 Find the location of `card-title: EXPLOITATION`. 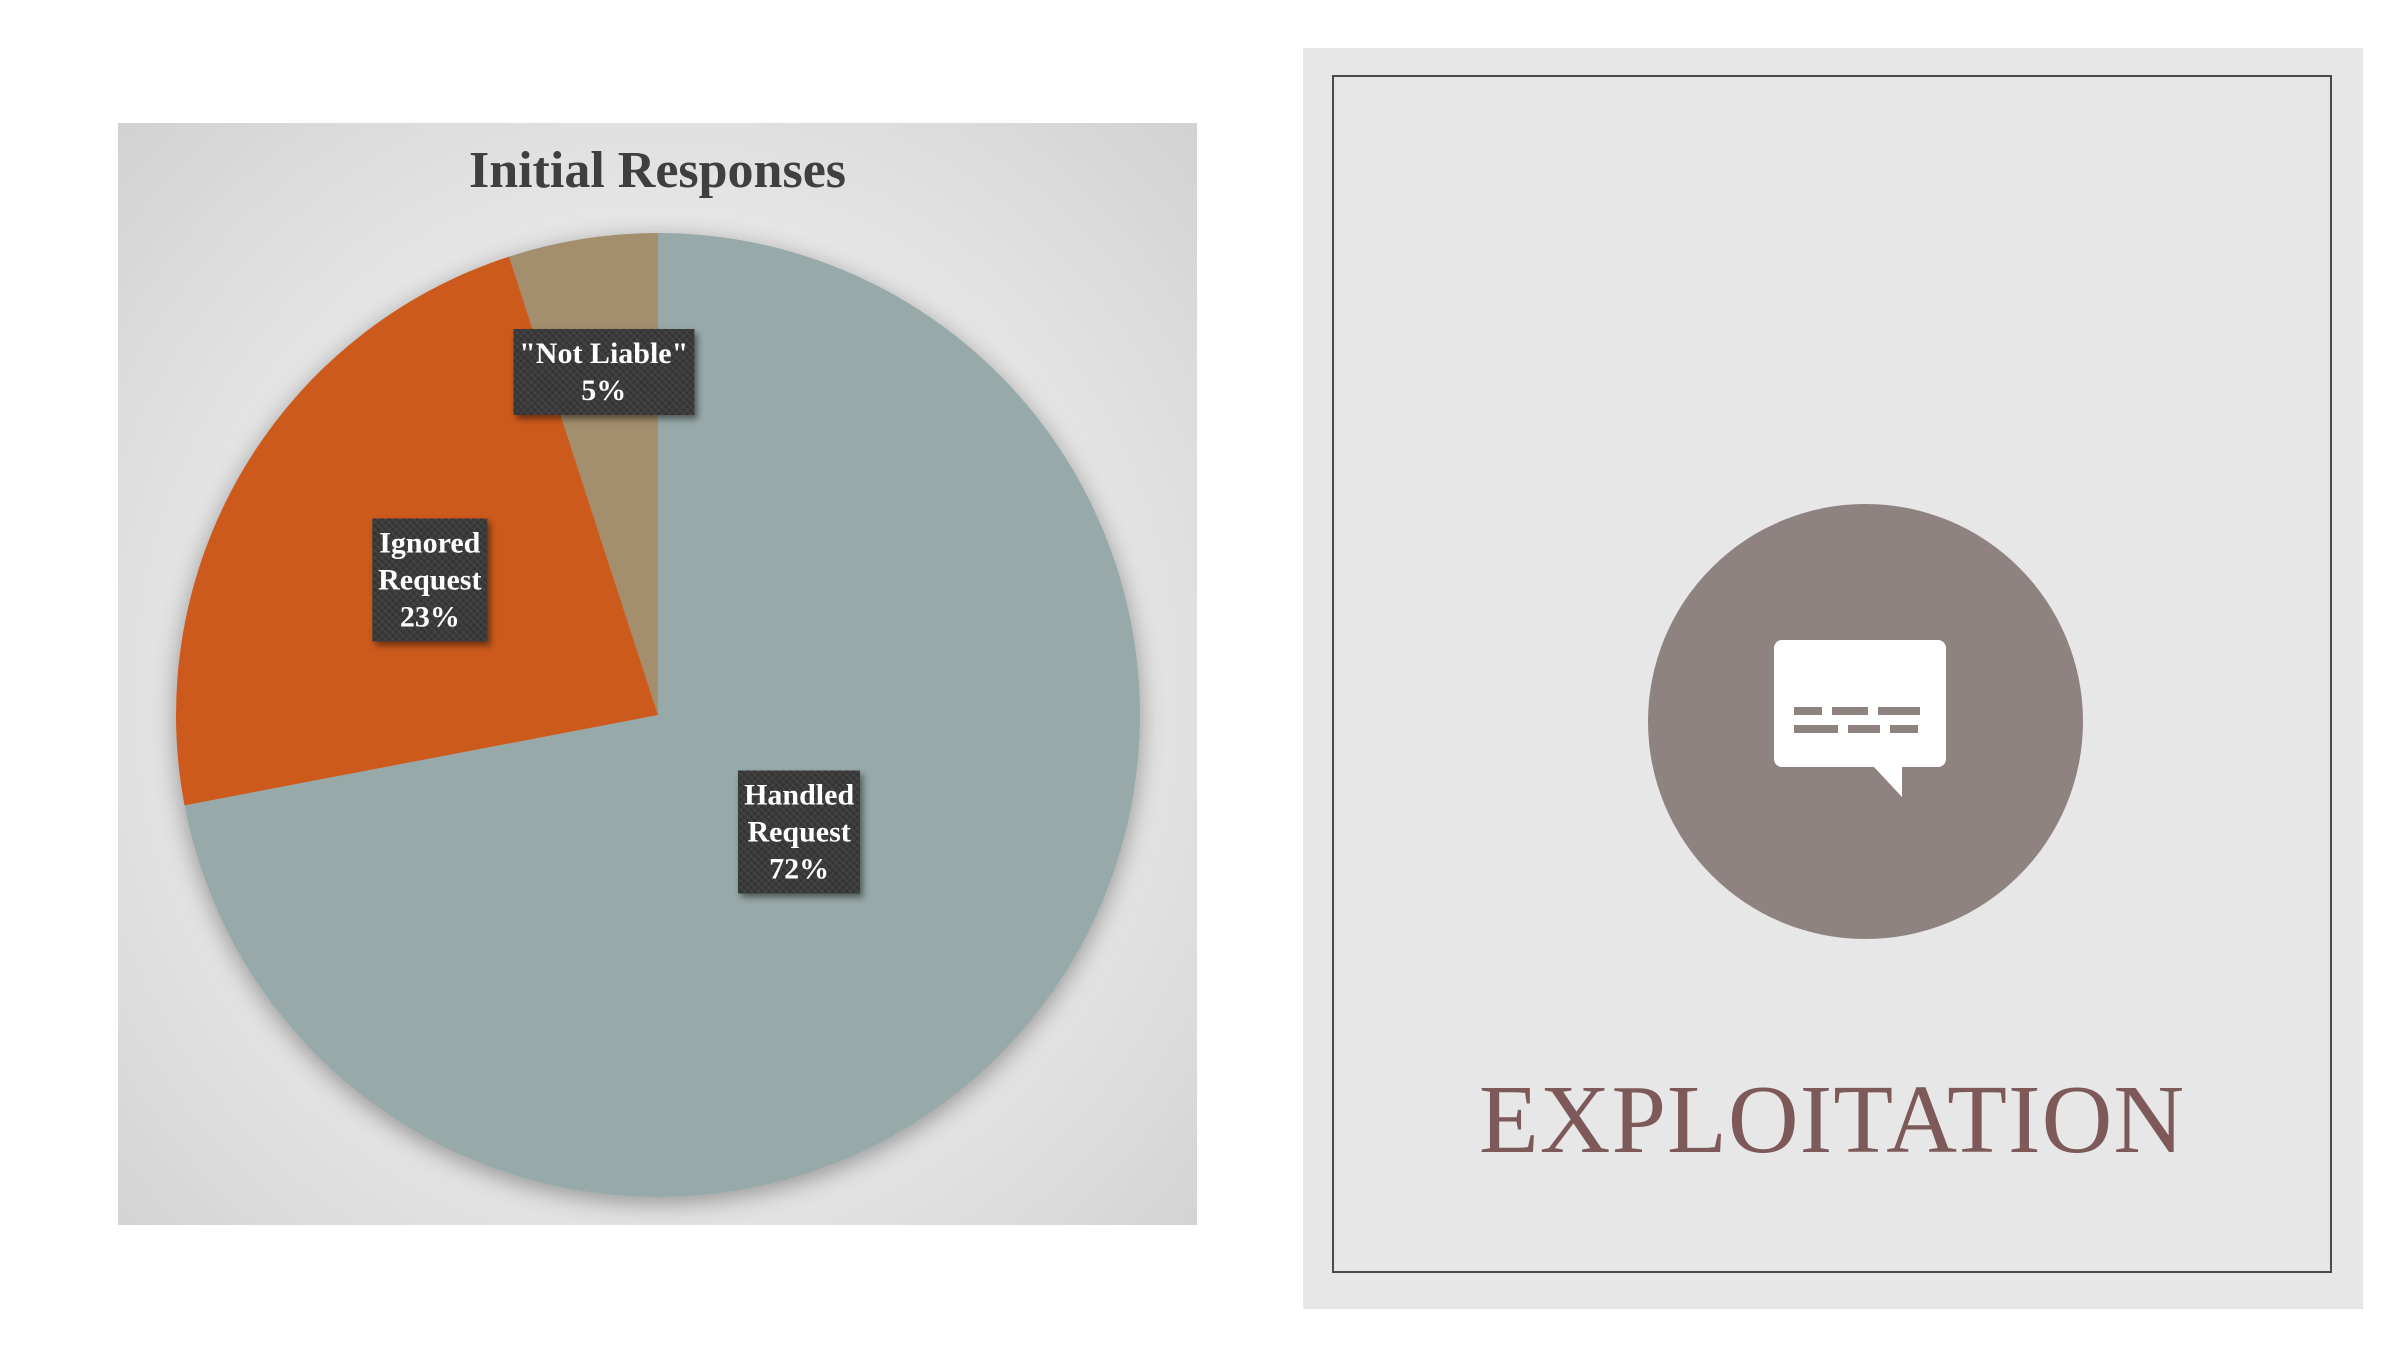

card-title: EXPLOITATION is located at coordinates (1832, 1120).